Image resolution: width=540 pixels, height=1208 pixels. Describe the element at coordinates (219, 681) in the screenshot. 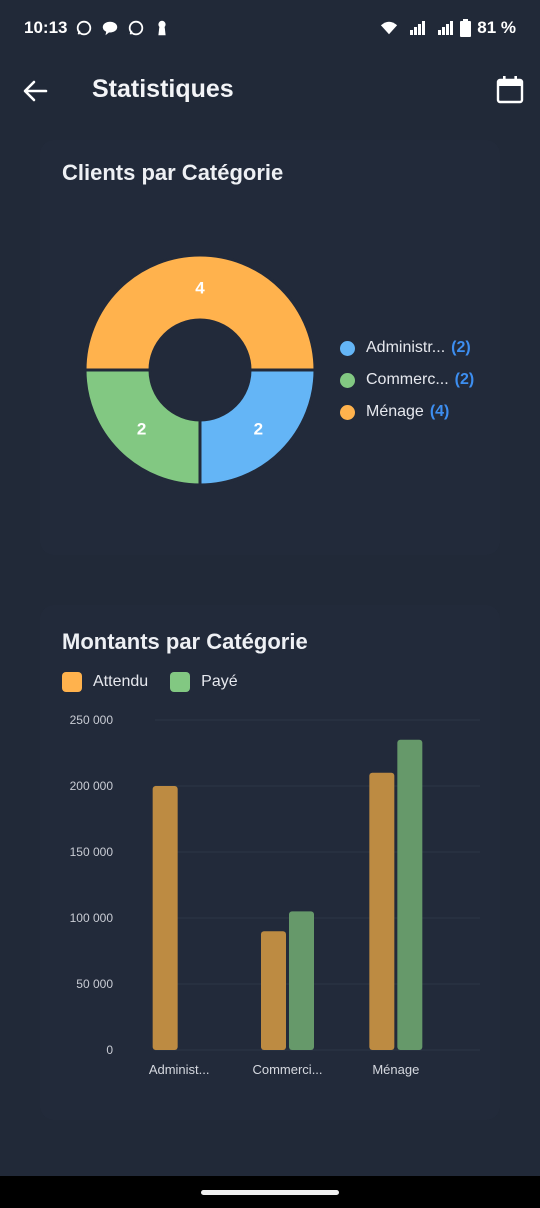

I see `legend-label: Payé` at that location.